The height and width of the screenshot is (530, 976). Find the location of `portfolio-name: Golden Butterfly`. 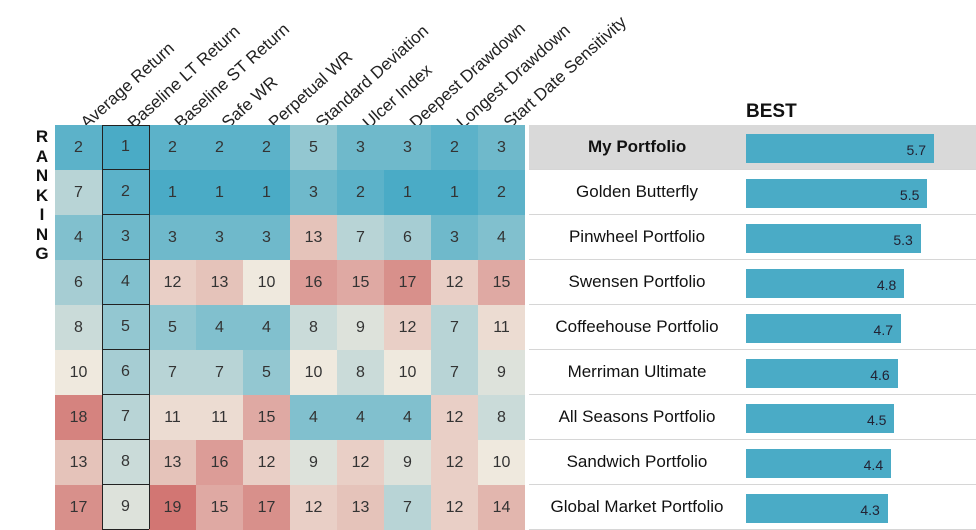

portfolio-name: Golden Butterfly is located at coordinates (637, 192).